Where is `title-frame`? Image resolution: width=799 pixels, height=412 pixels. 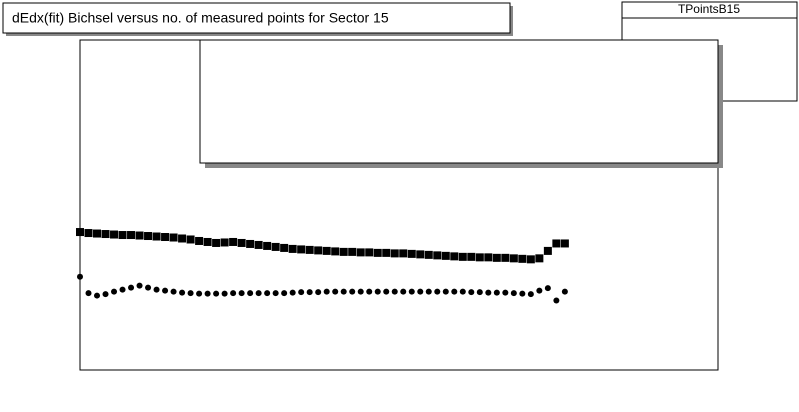 title-frame is located at coordinates (256, 18).